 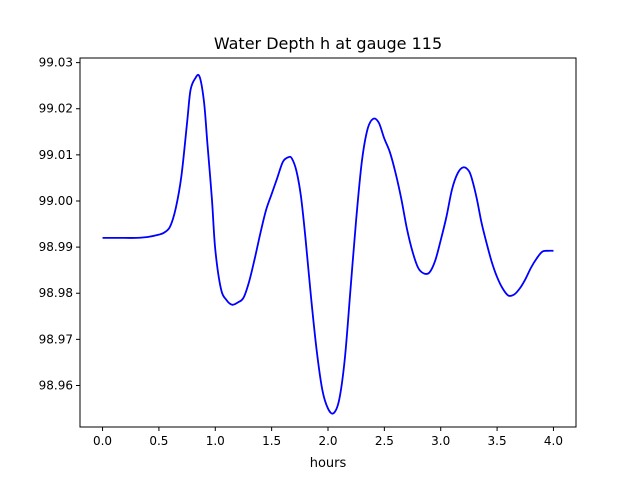 I want to click on x-tick-label: 4.0, so click(x=553, y=441).